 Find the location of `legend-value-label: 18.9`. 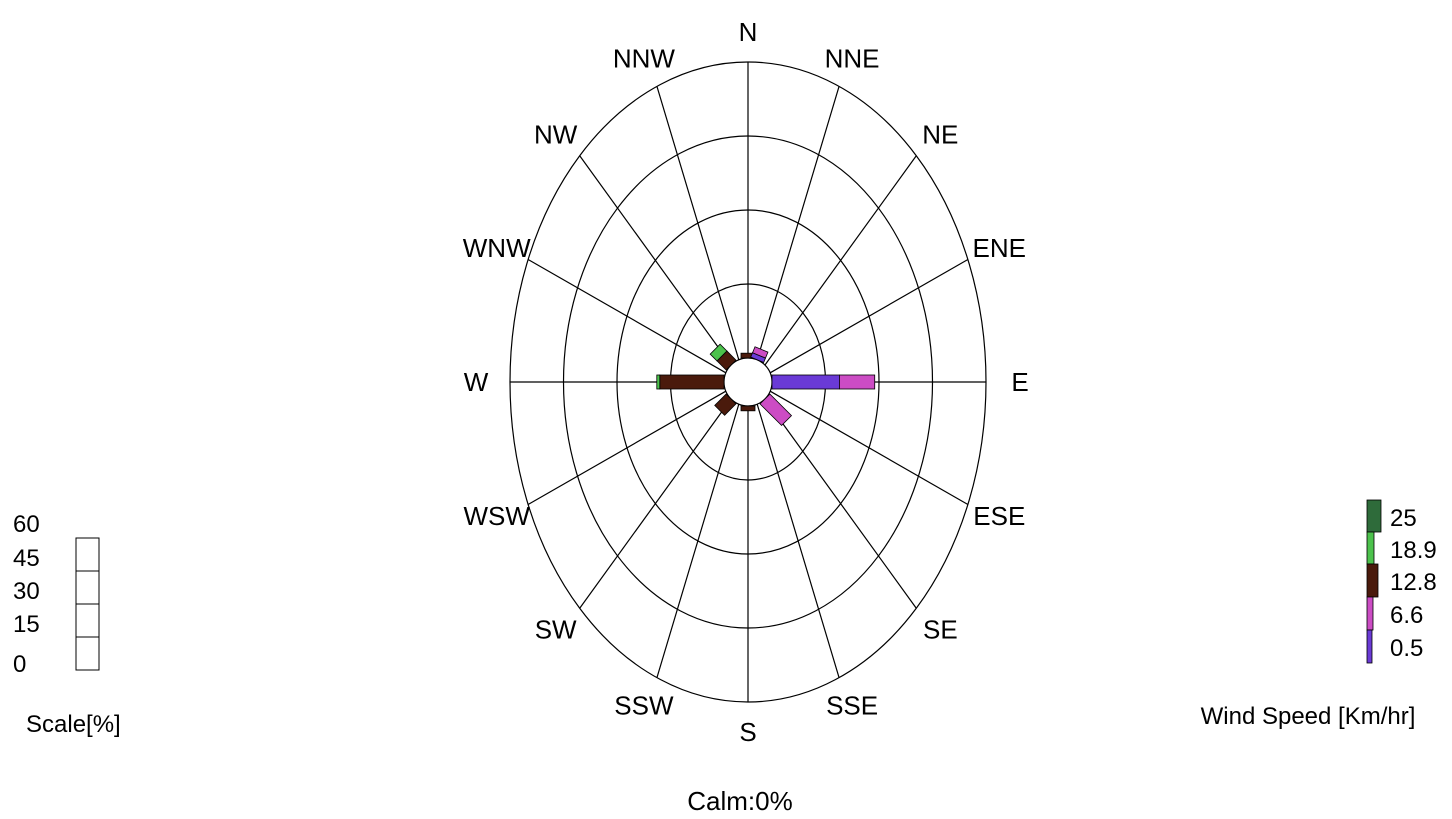

legend-value-label: 18.9 is located at coordinates (1413, 550).